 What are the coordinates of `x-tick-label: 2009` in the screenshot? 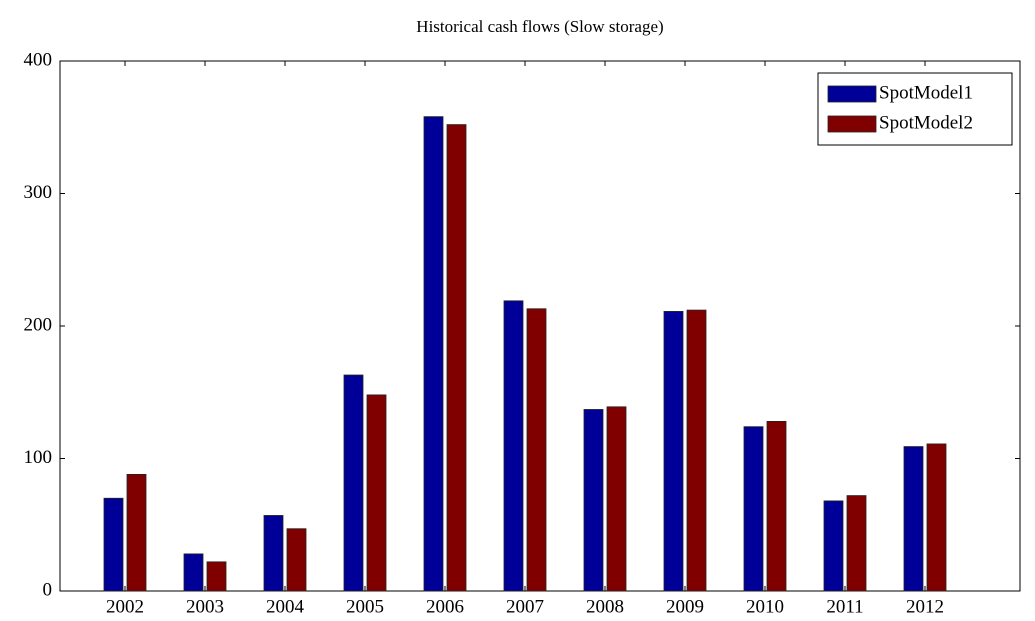 It's located at (685, 606).